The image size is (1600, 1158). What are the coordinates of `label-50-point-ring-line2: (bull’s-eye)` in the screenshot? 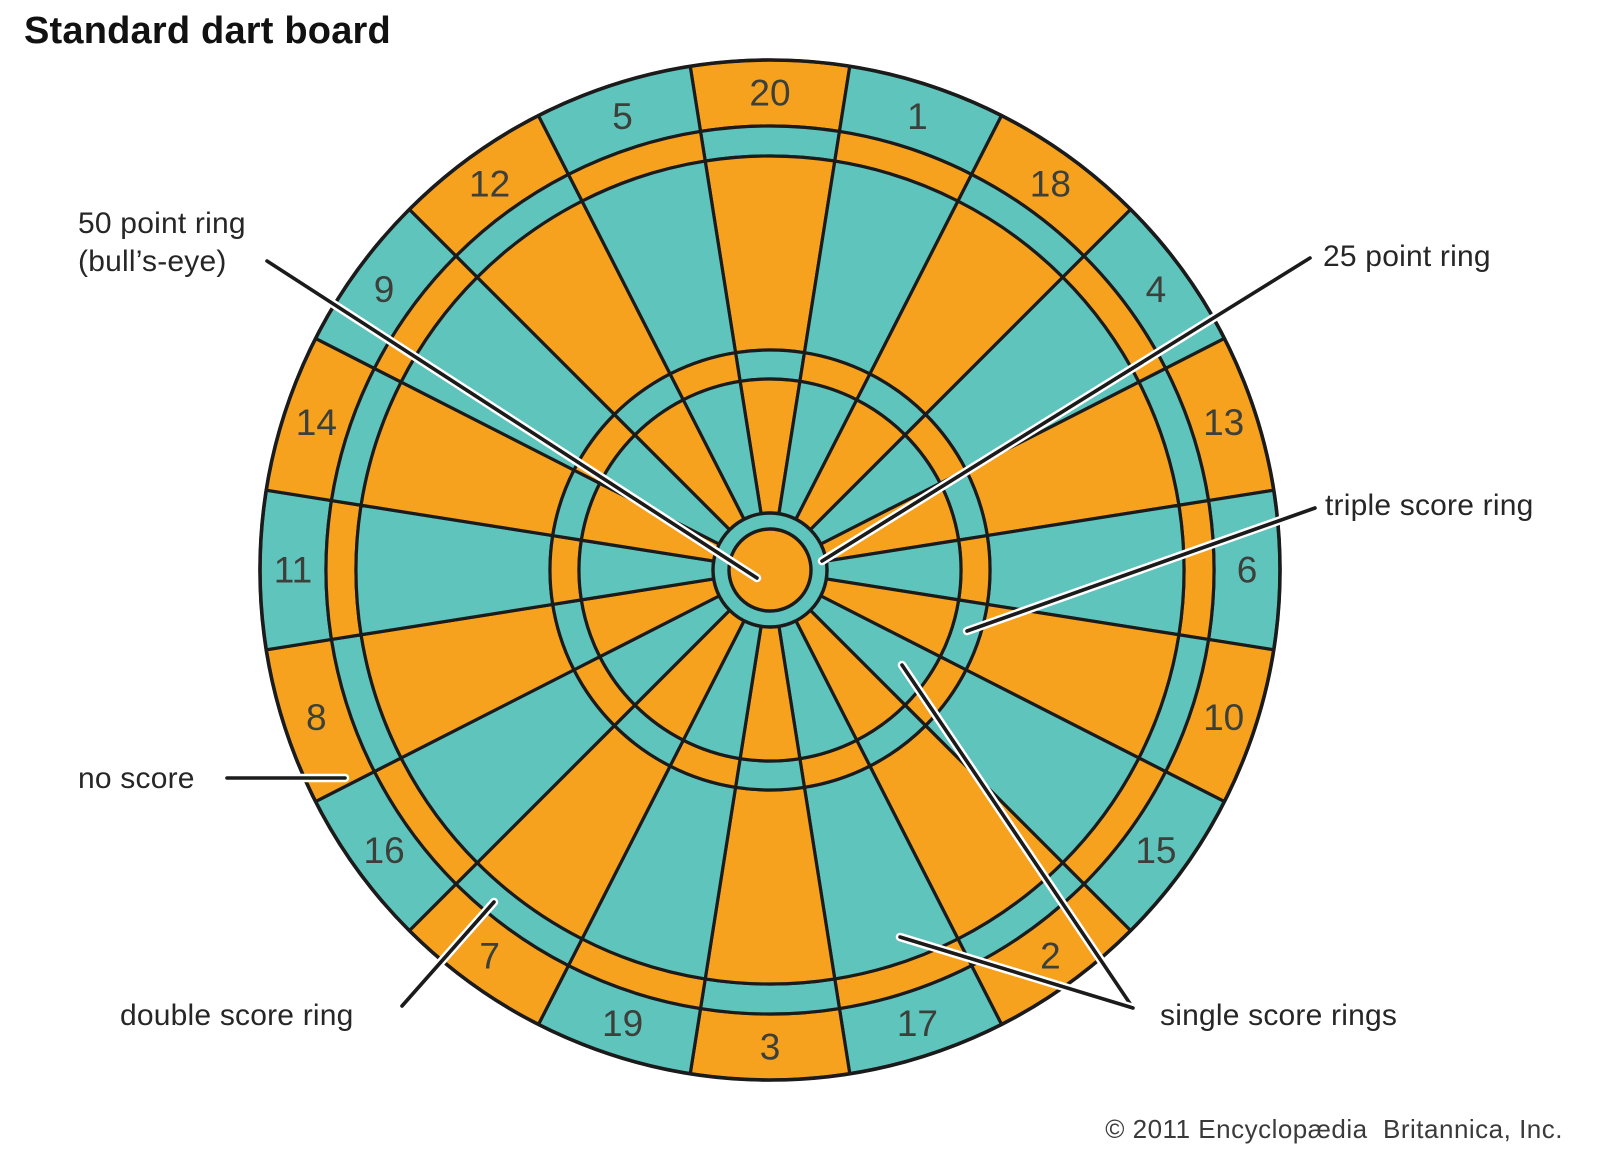 It's located at (152, 261).